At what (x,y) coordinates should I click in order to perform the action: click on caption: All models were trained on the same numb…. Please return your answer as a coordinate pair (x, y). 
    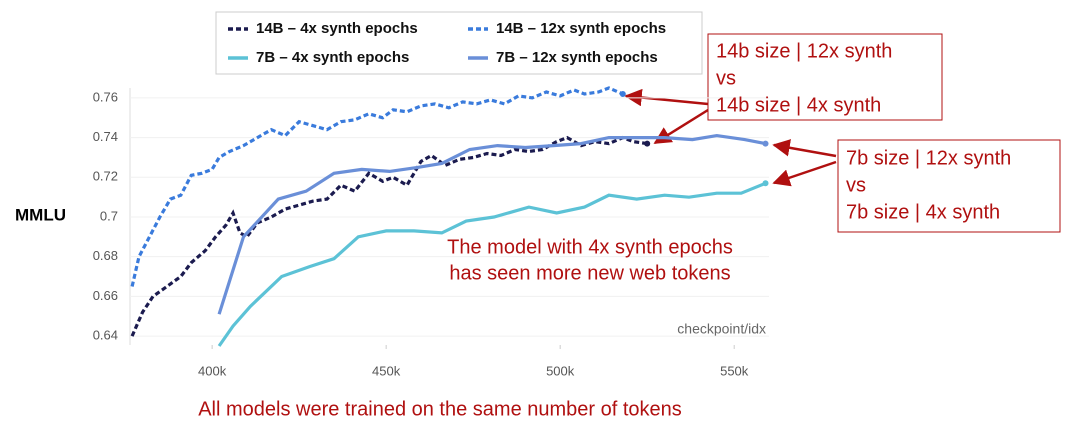
    Looking at the image, I should click on (440, 409).